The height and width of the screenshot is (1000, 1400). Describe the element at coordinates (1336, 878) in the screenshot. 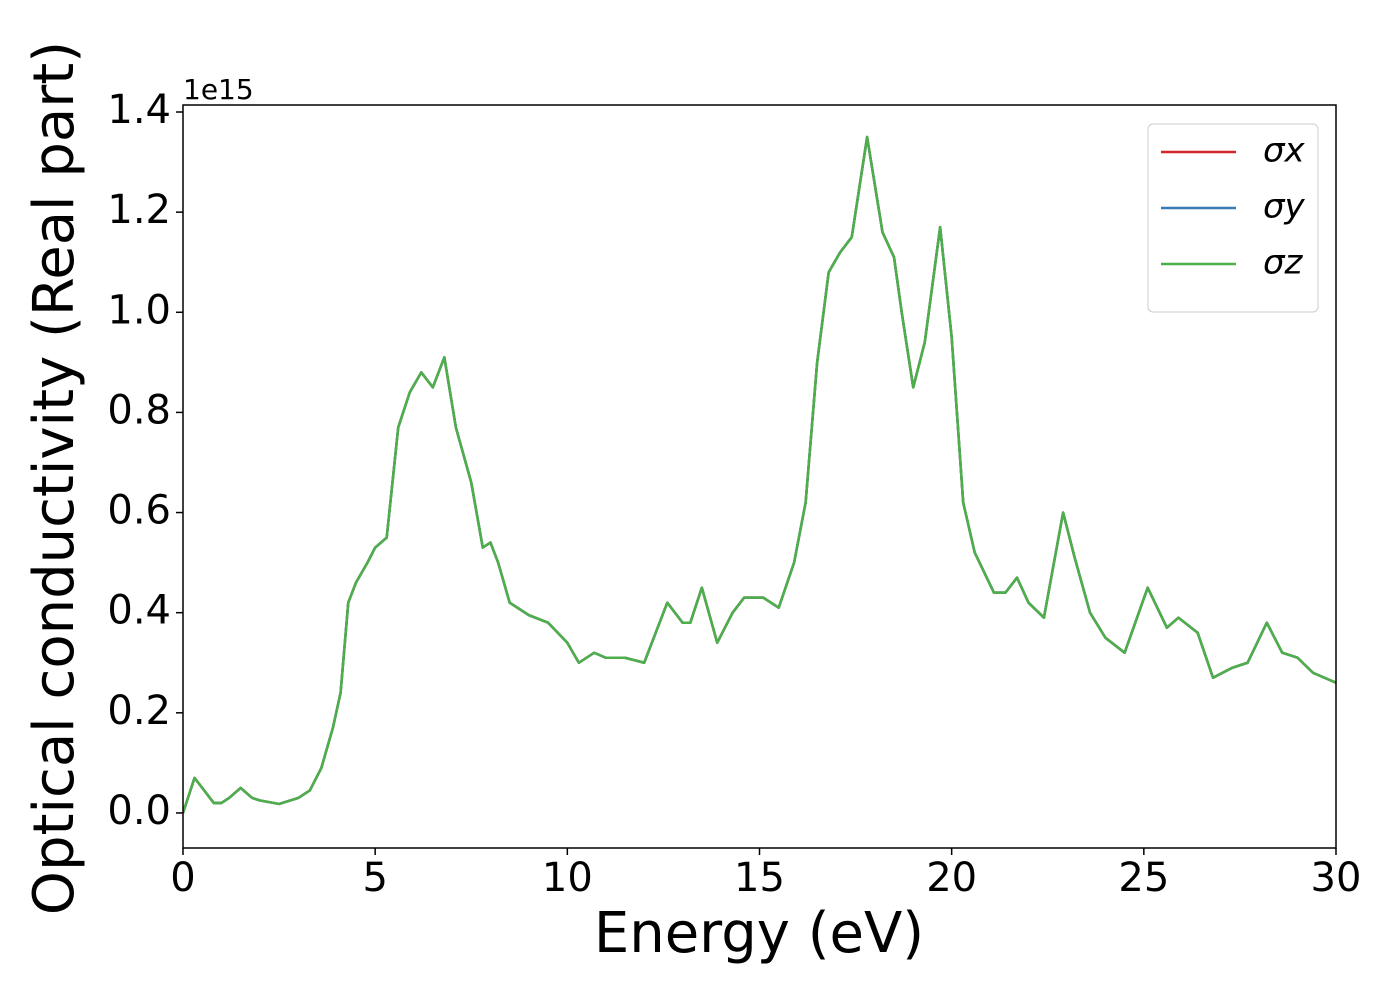

I see `x-tick-label: 30` at that location.